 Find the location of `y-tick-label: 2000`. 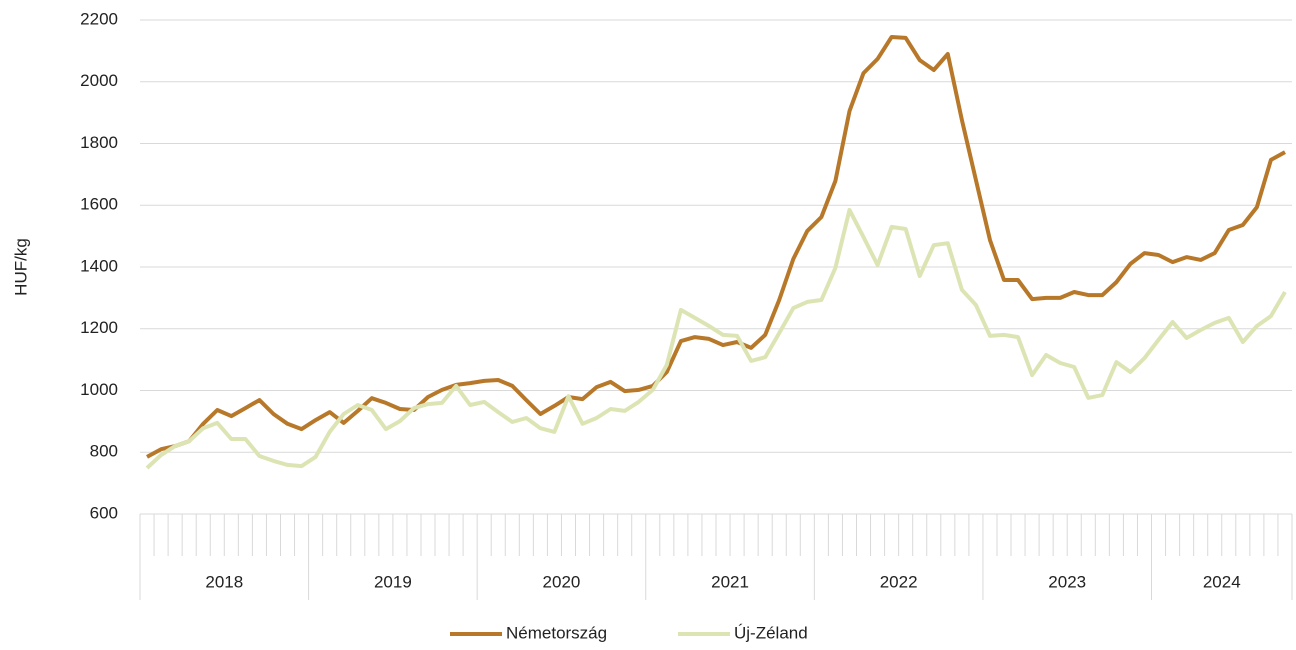

y-tick-label: 2000 is located at coordinates (99, 80).